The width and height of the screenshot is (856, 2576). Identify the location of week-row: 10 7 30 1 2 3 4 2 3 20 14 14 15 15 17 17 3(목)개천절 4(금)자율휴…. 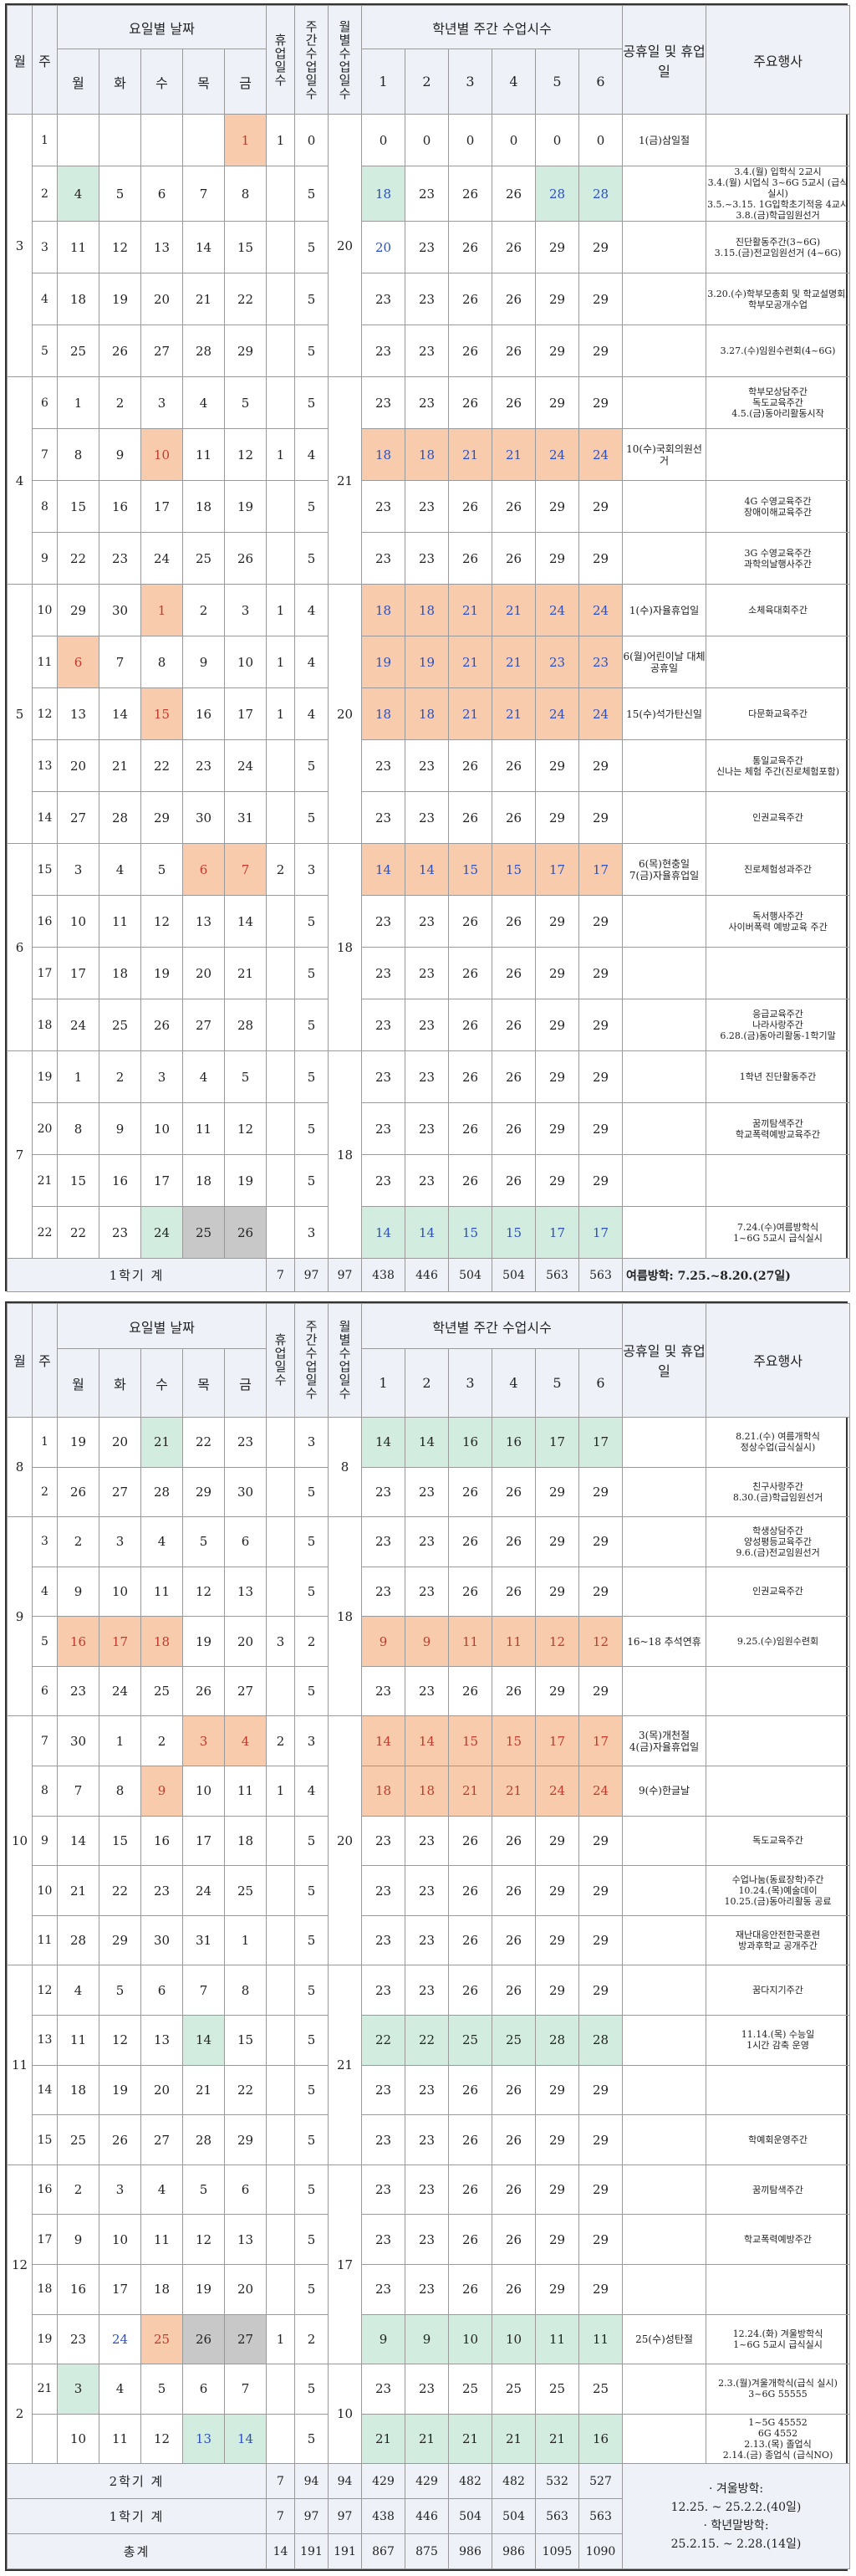
(429, 1840).